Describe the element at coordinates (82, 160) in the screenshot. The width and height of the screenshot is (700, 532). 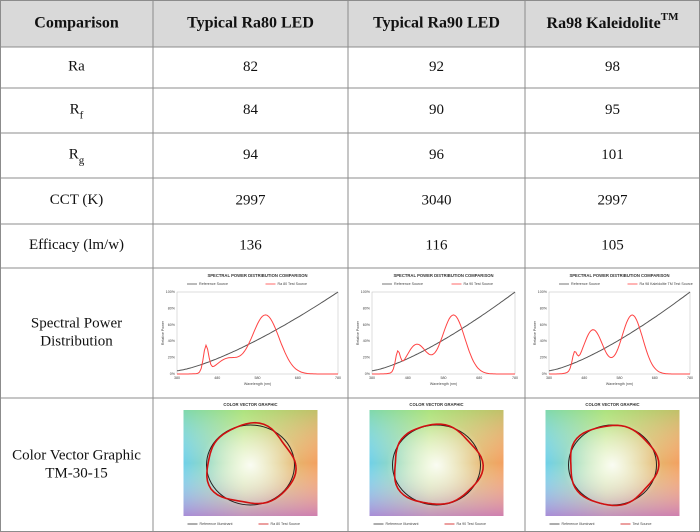
I see `text-sub: g` at that location.